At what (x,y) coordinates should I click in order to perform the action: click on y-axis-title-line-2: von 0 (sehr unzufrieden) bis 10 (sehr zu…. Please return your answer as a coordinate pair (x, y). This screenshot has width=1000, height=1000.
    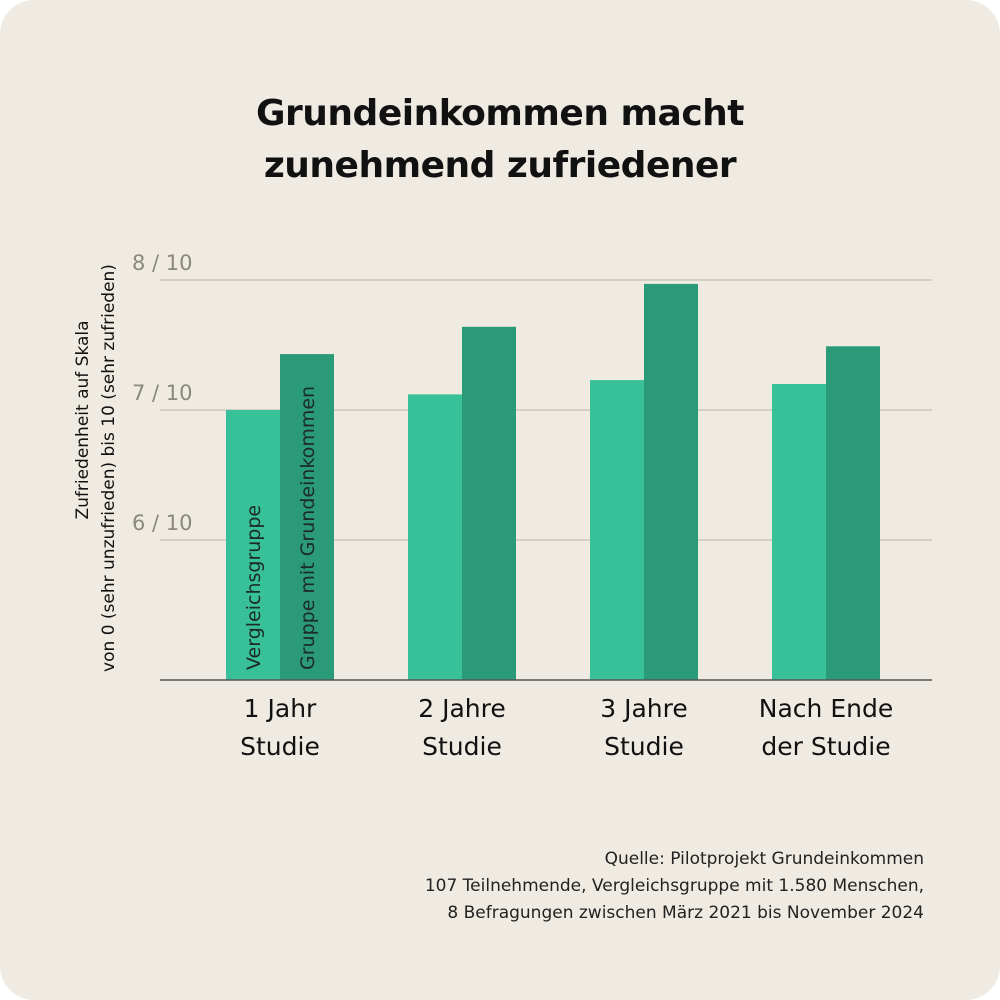
    Looking at the image, I should click on (109, 468).